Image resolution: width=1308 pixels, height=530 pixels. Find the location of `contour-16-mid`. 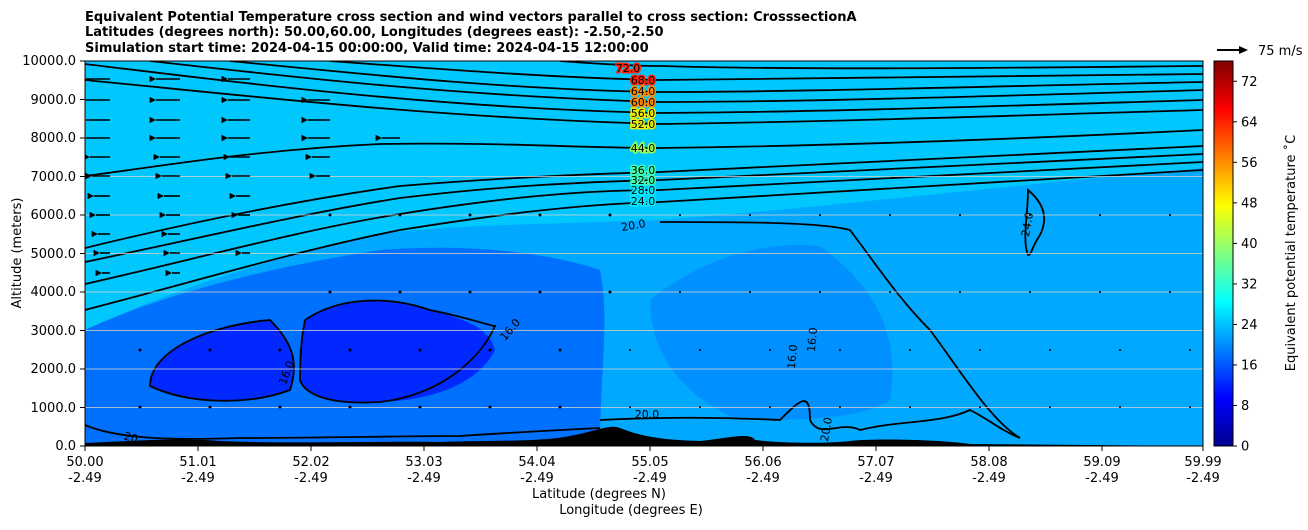

contour-16-mid is located at coordinates (398, 351).